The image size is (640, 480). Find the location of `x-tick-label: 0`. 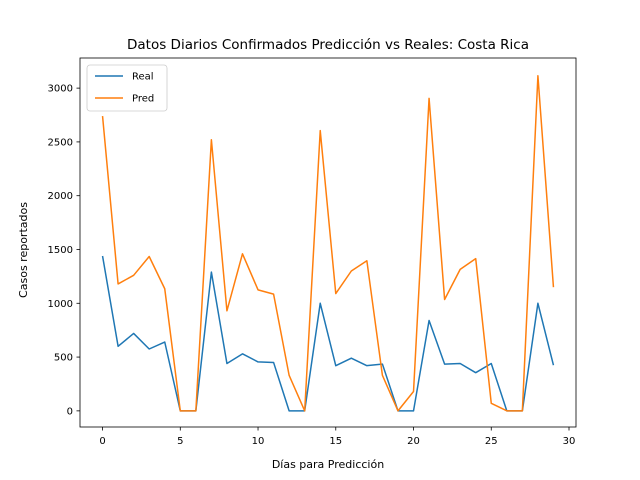

x-tick-label: 0 is located at coordinates (102, 441).